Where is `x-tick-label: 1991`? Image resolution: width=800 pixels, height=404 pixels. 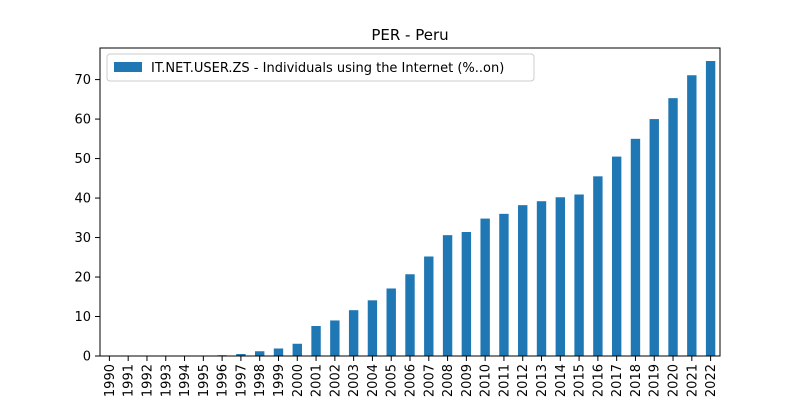 x-tick-label: 1991 is located at coordinates (129, 380).